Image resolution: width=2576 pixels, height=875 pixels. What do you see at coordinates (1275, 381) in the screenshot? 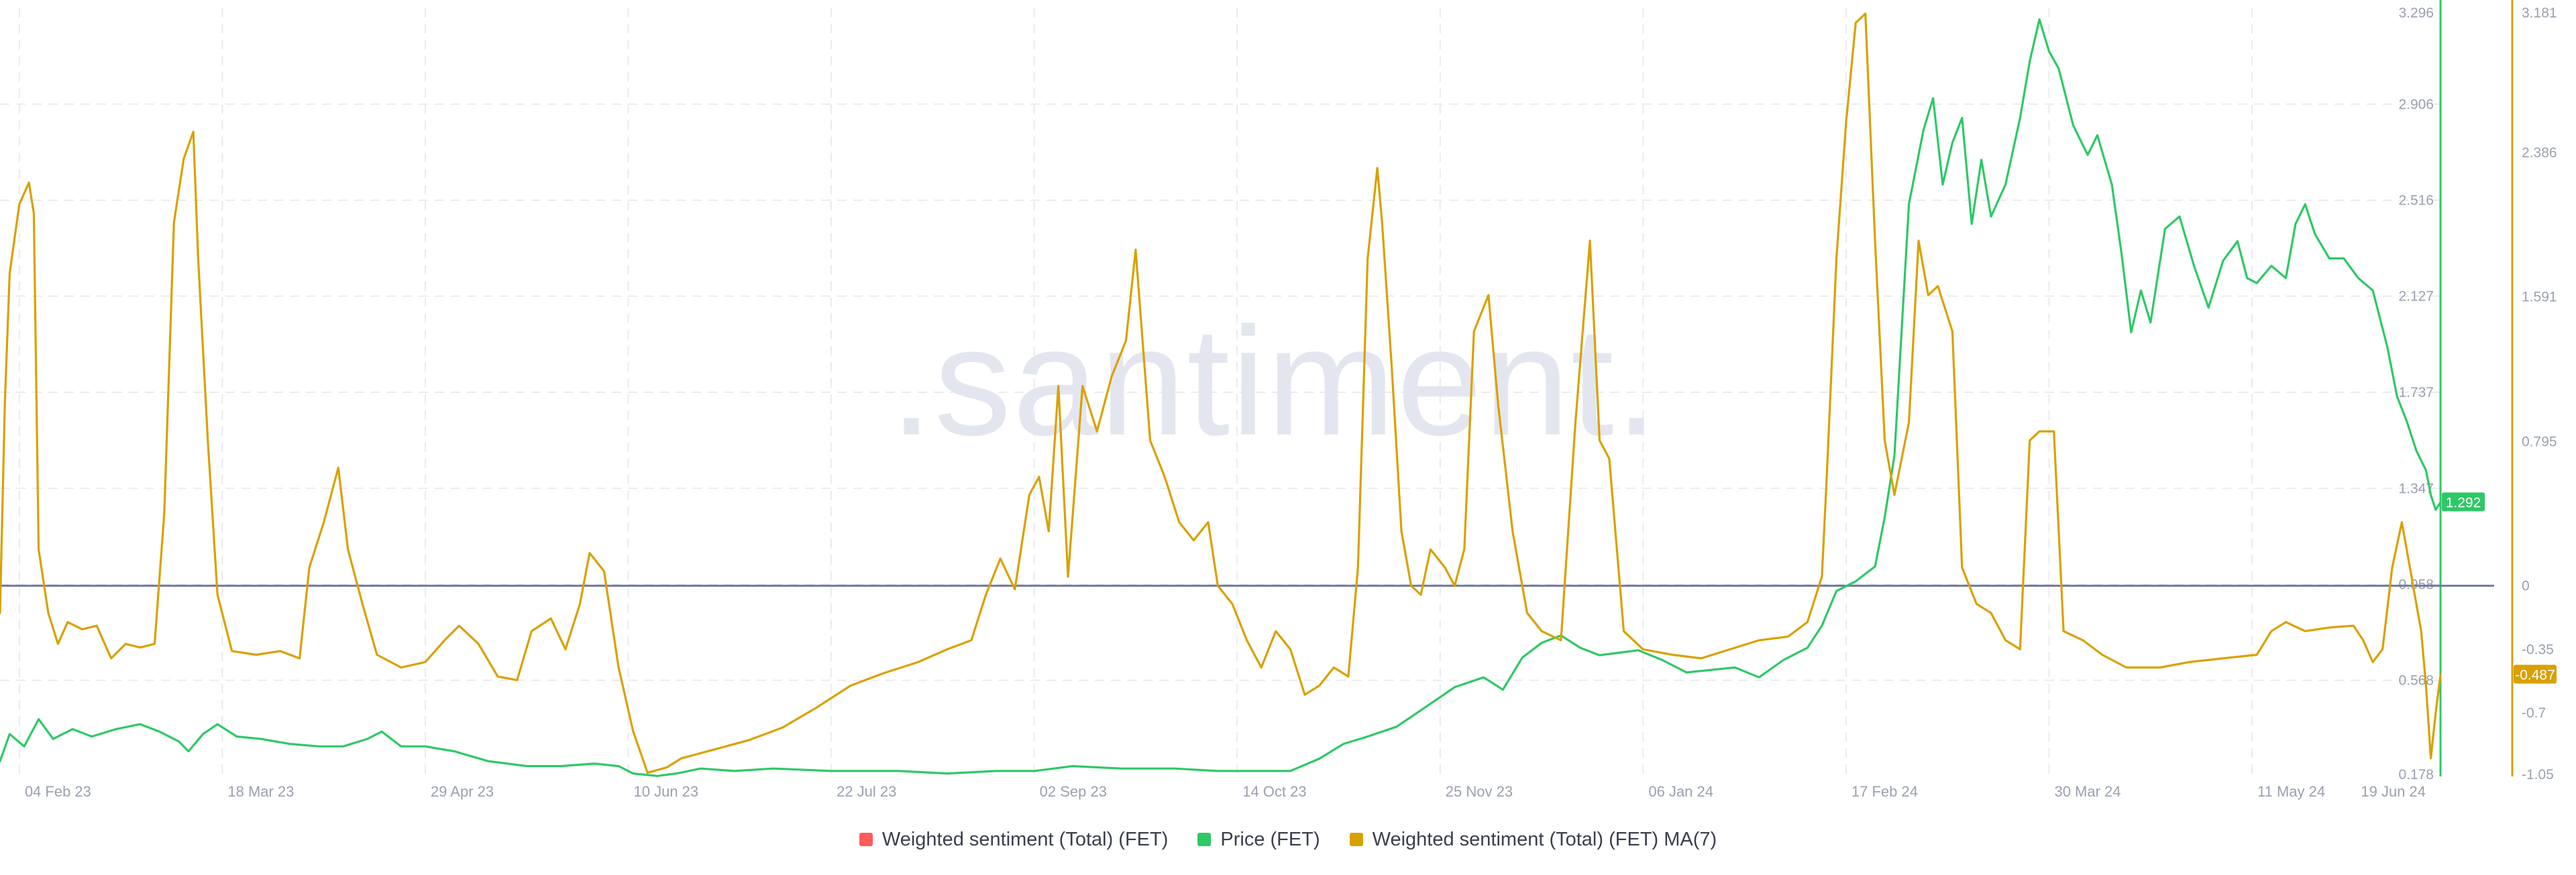
I see `watermark: .santiment.` at bounding box center [1275, 381].